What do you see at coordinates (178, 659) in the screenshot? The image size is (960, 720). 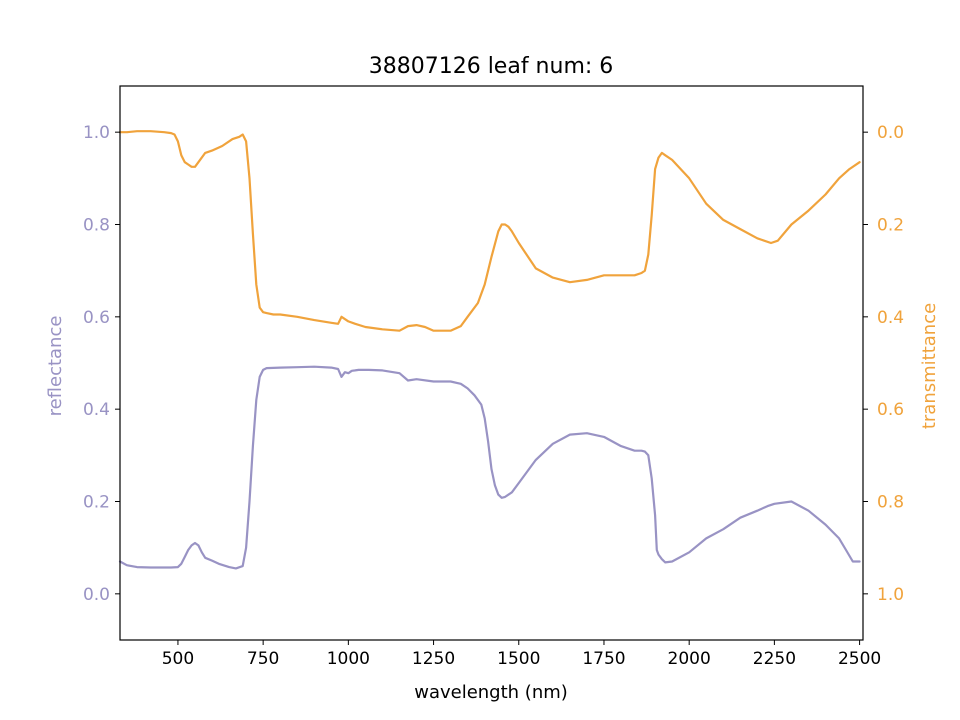 I see `x-tick-label: 500` at bounding box center [178, 659].